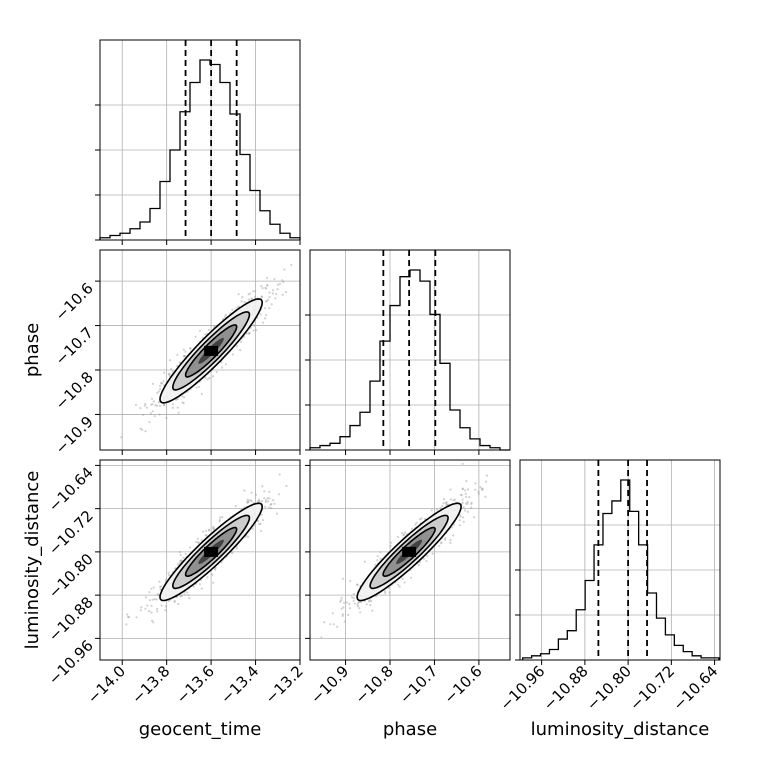 Image resolution: width=760 pixels, height=760 pixels. I want to click on scatter-luminosity-distance-vs-geocent-time-contour, so click(211, 552).